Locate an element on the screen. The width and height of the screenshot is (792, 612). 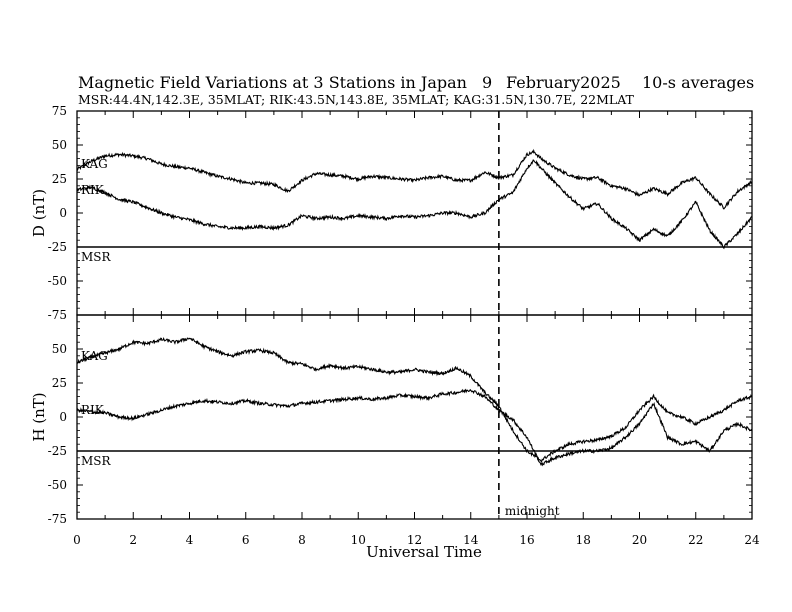
d-y-tick-label: 25 is located at coordinates (59, 179).